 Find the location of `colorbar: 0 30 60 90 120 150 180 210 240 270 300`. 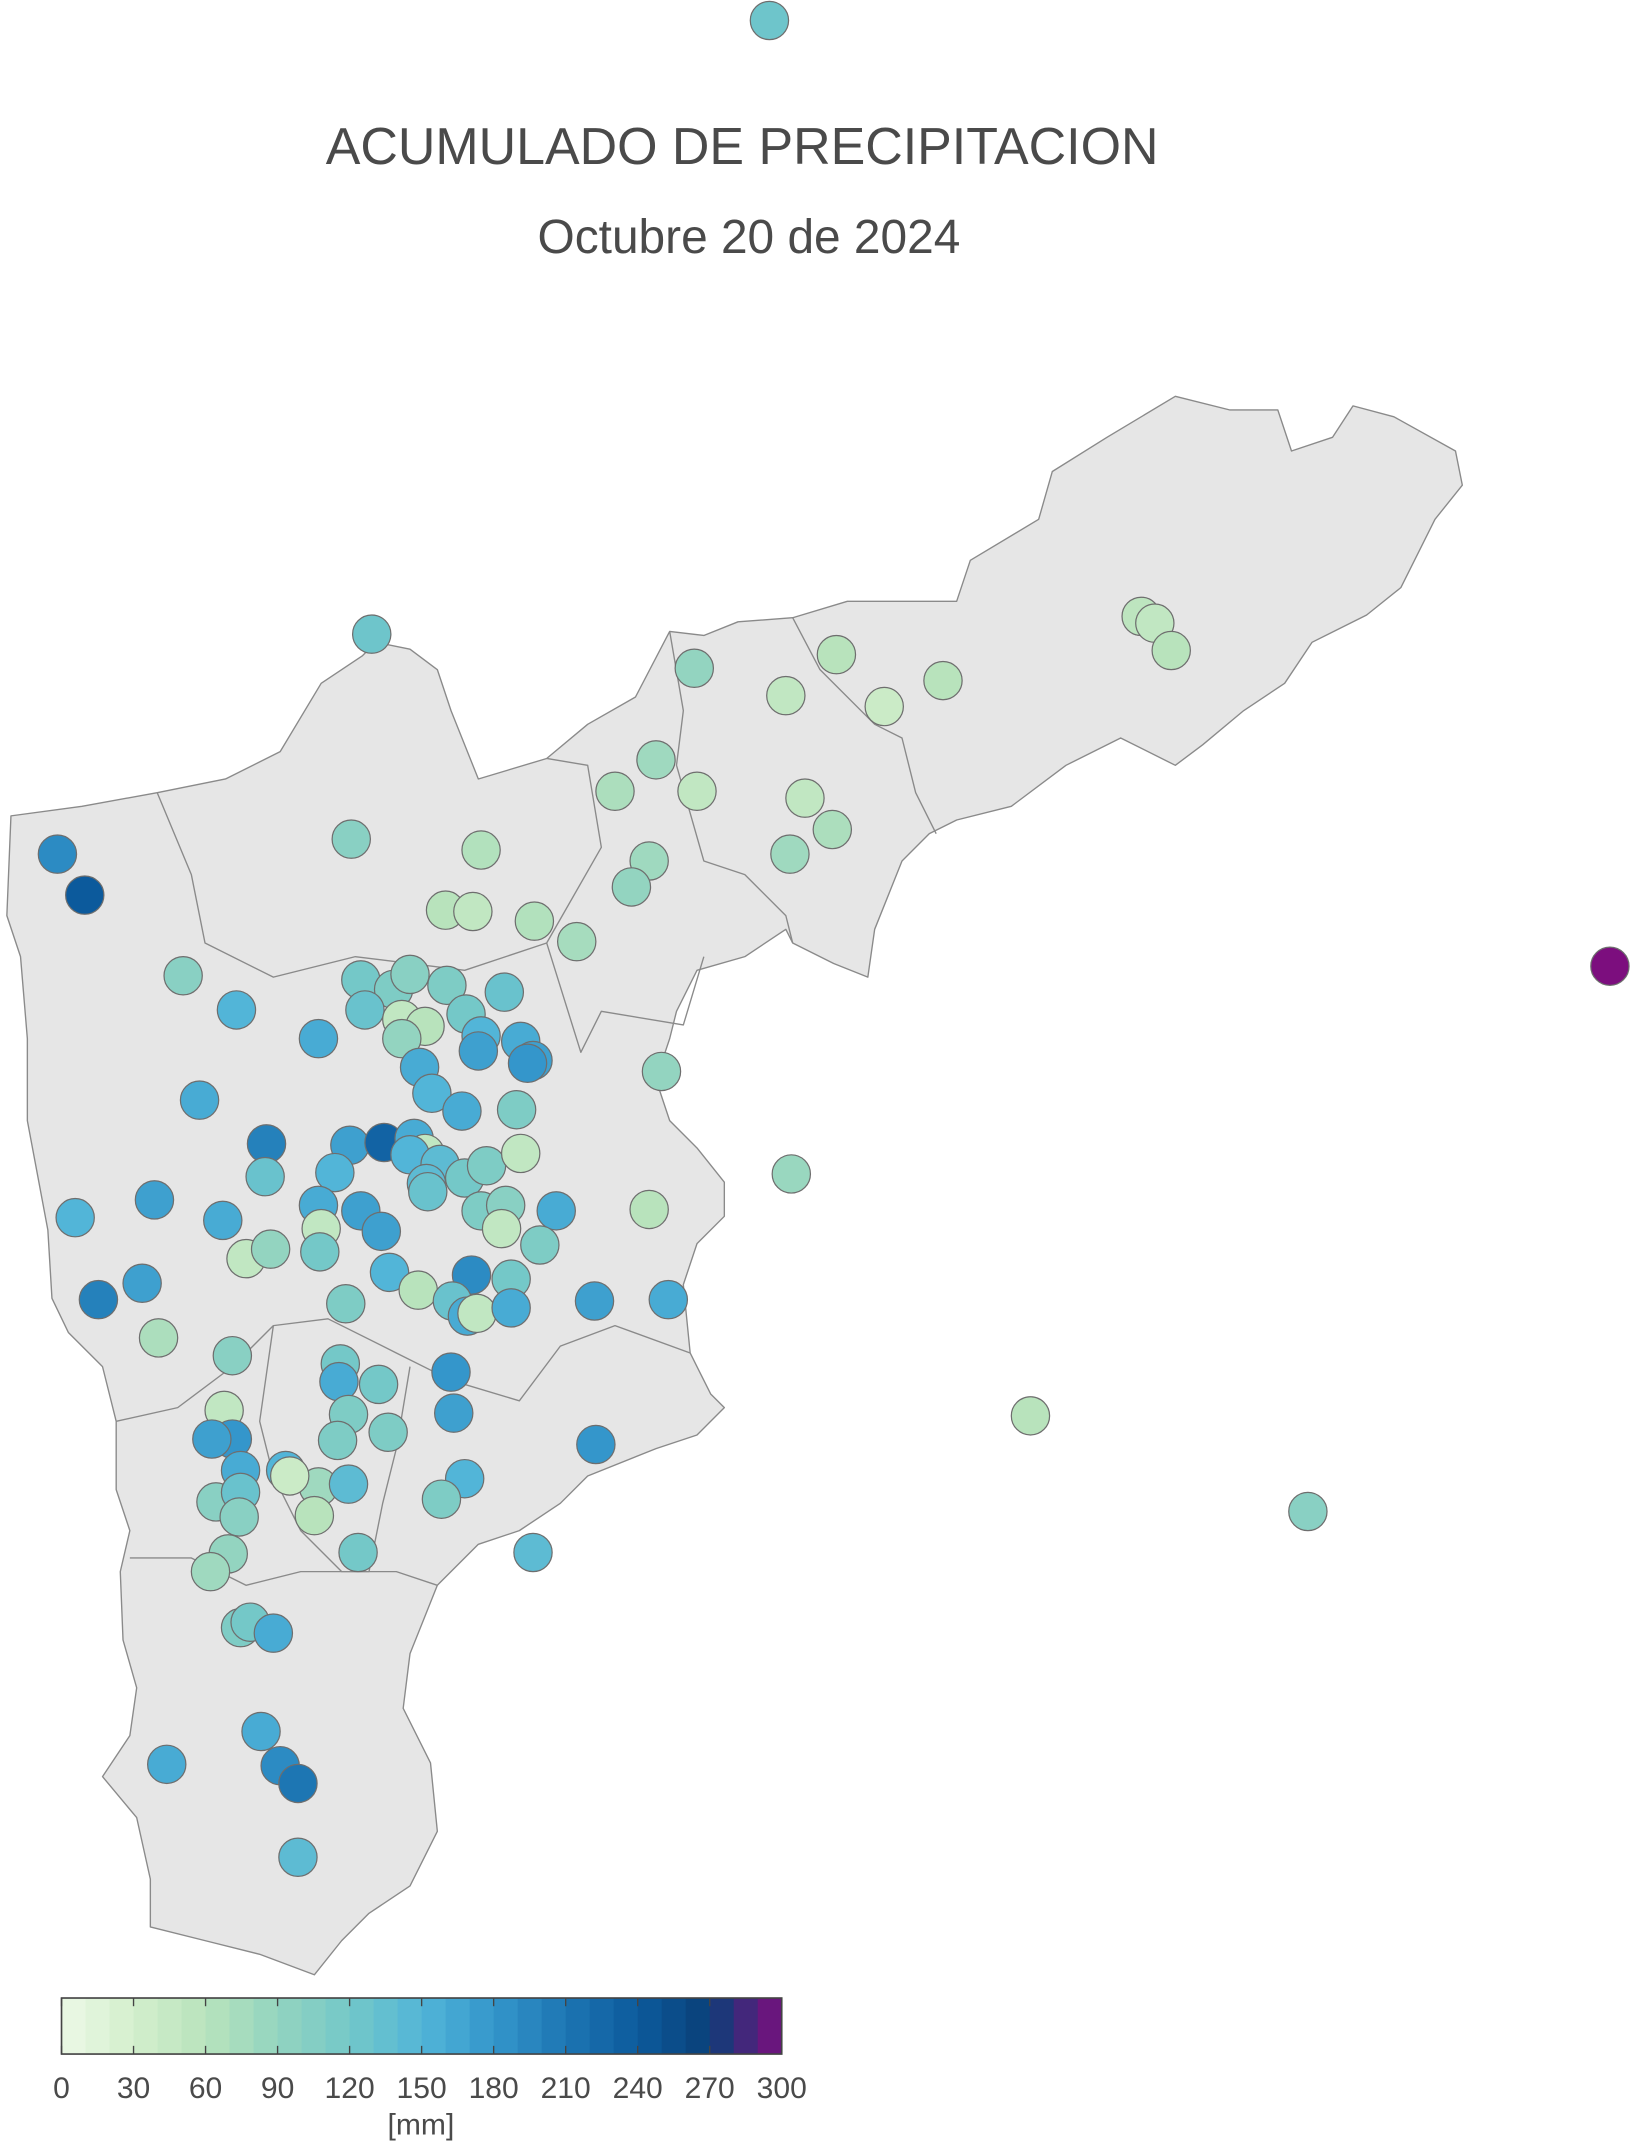

colorbar: 0 30 60 90 120 150 180 210 240 270 300 is located at coordinates (430, 2051).